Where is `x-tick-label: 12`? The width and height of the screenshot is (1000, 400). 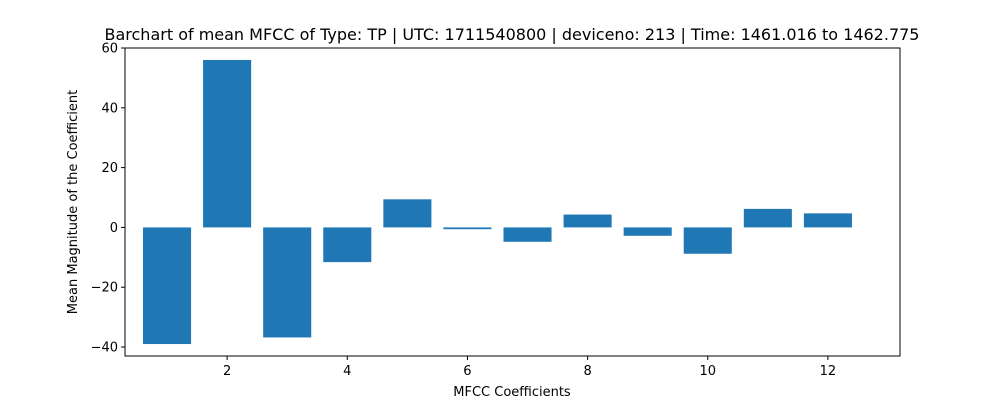
x-tick-label: 12 is located at coordinates (828, 371).